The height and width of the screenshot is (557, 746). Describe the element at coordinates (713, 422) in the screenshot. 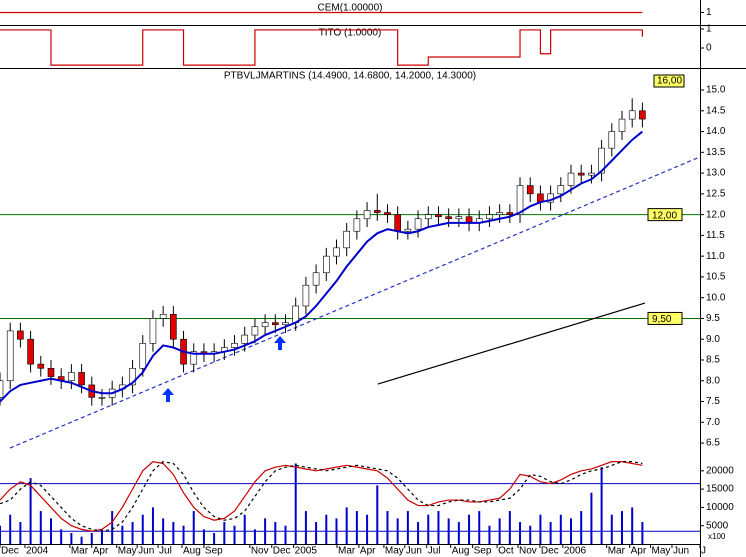

I see `y-tick-label: 7.0` at that location.